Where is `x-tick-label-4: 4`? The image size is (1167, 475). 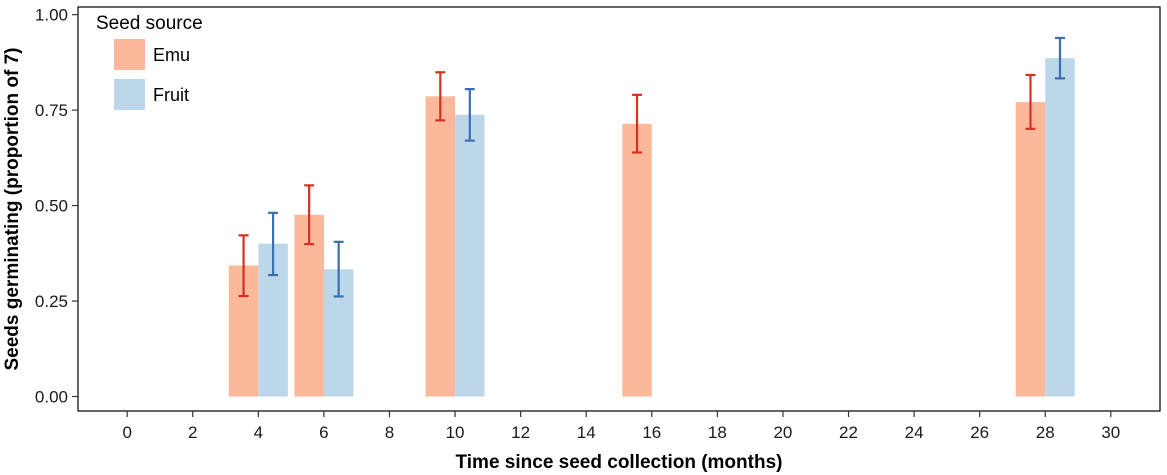 x-tick-label-4: 4 is located at coordinates (258, 432).